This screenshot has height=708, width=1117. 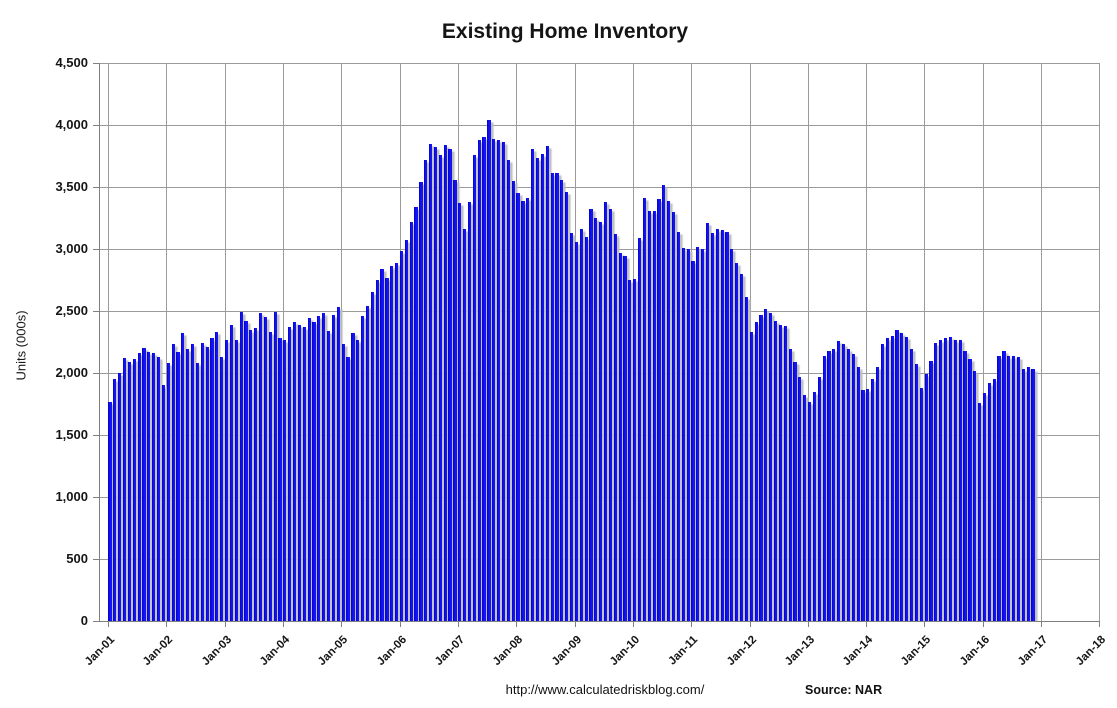 I want to click on chart-title: Existing Home Inventory, so click(x=565, y=31).